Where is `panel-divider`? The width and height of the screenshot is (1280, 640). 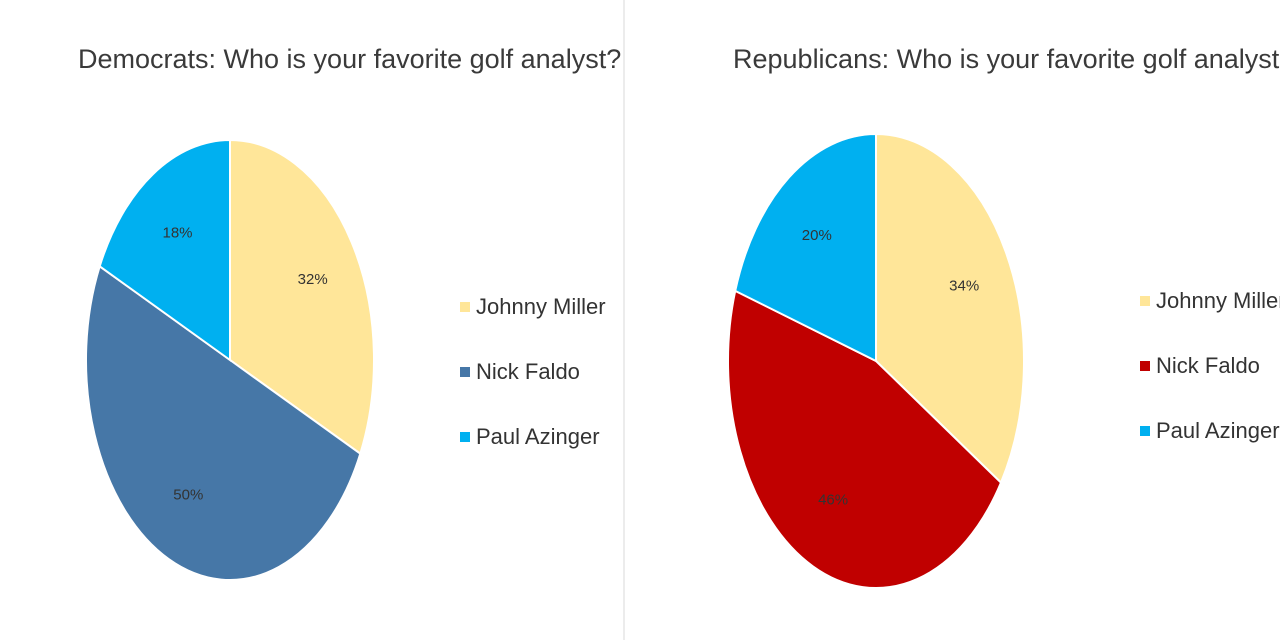 panel-divider is located at coordinates (624, 320).